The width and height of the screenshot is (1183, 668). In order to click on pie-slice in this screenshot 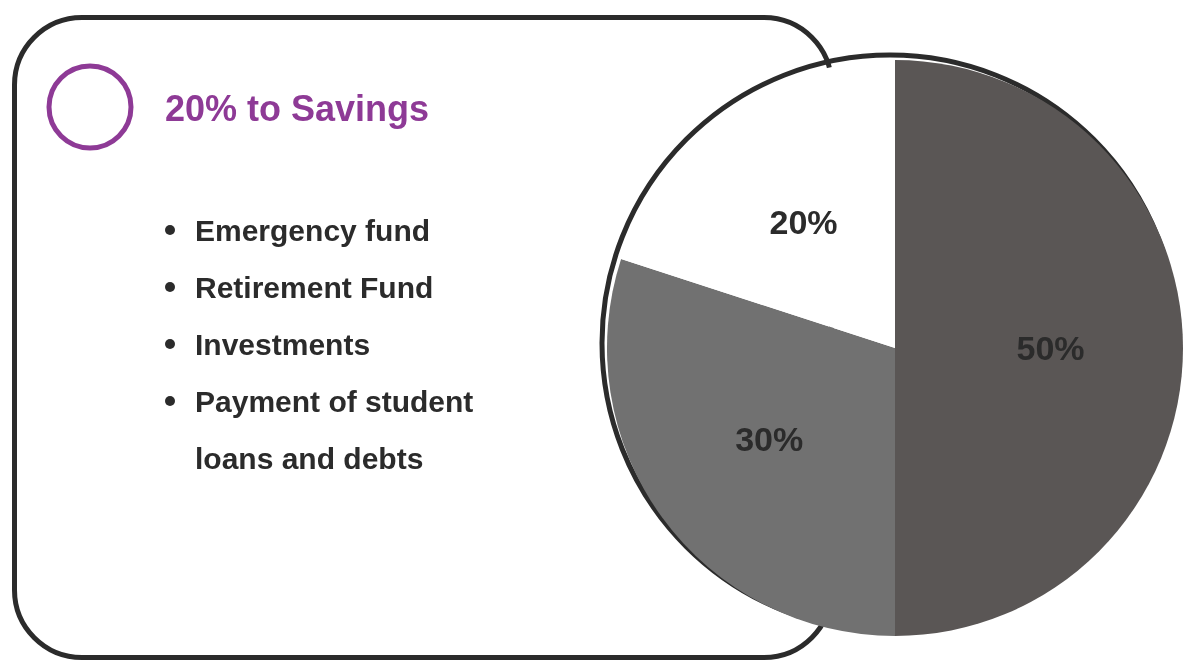, I will do `click(751, 447)`.